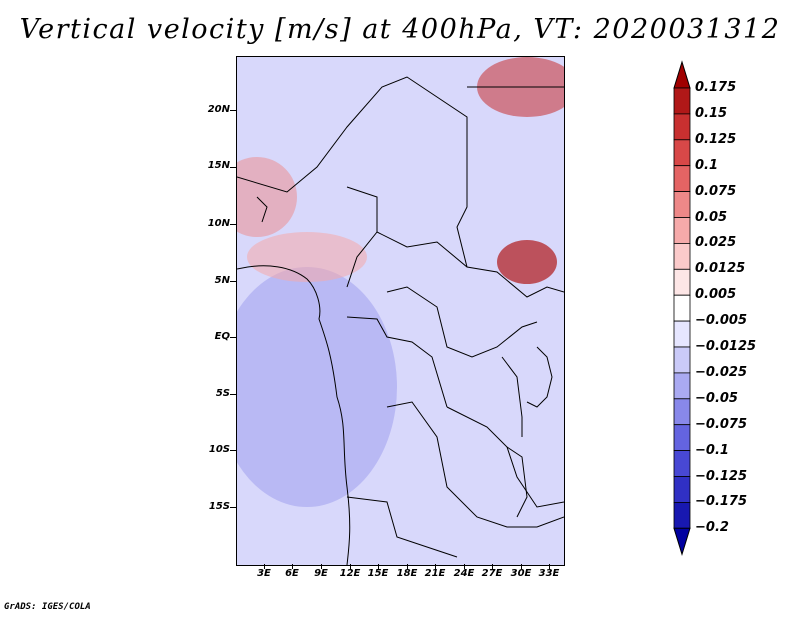 This screenshot has height=618, width=800. What do you see at coordinates (682, 74) in the screenshot?
I see `colorbar-arrow-top` at bounding box center [682, 74].